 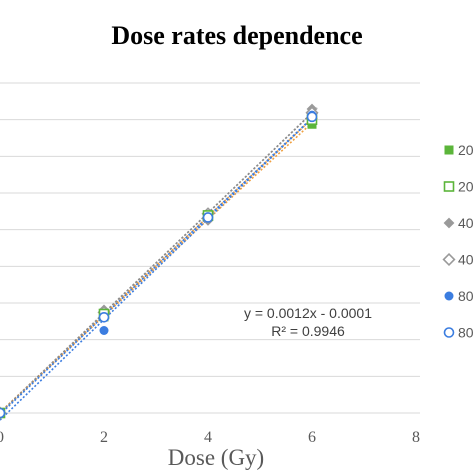 What do you see at coordinates (2, 437) in the screenshot?
I see `x-tick-label: 0` at bounding box center [2, 437].